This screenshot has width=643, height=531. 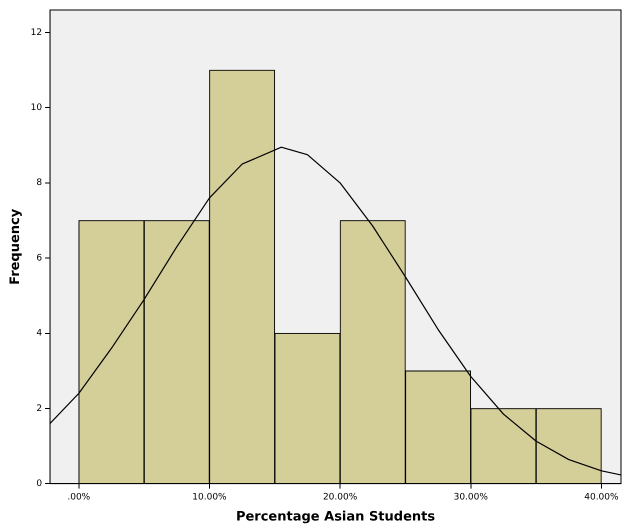 I want to click on x-tick-label: 20.00%, so click(x=340, y=497).